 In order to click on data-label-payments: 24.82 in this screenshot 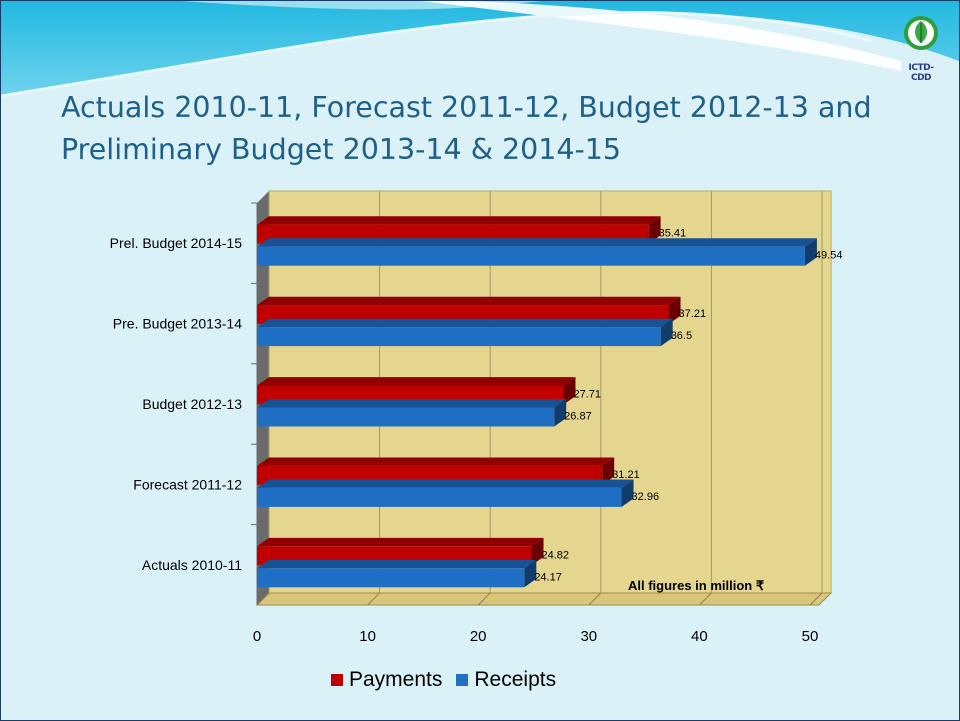, I will do `click(556, 555)`.